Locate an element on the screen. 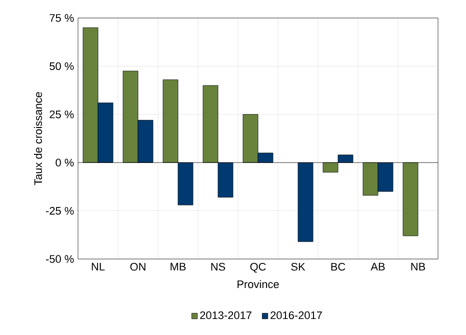 This screenshot has height=335, width=466. legend-label: 2013-2017 is located at coordinates (226, 315).